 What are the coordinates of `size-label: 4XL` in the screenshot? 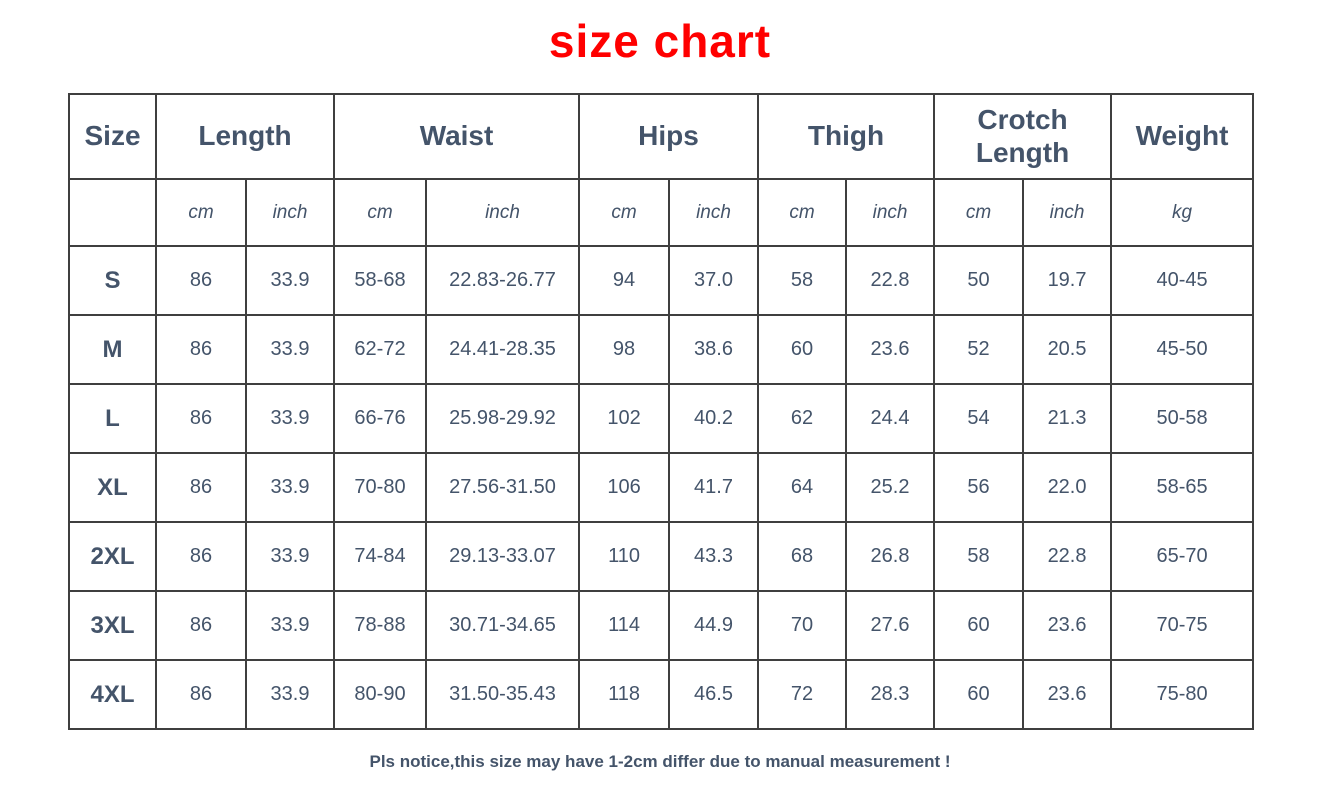 It's located at (112, 694).